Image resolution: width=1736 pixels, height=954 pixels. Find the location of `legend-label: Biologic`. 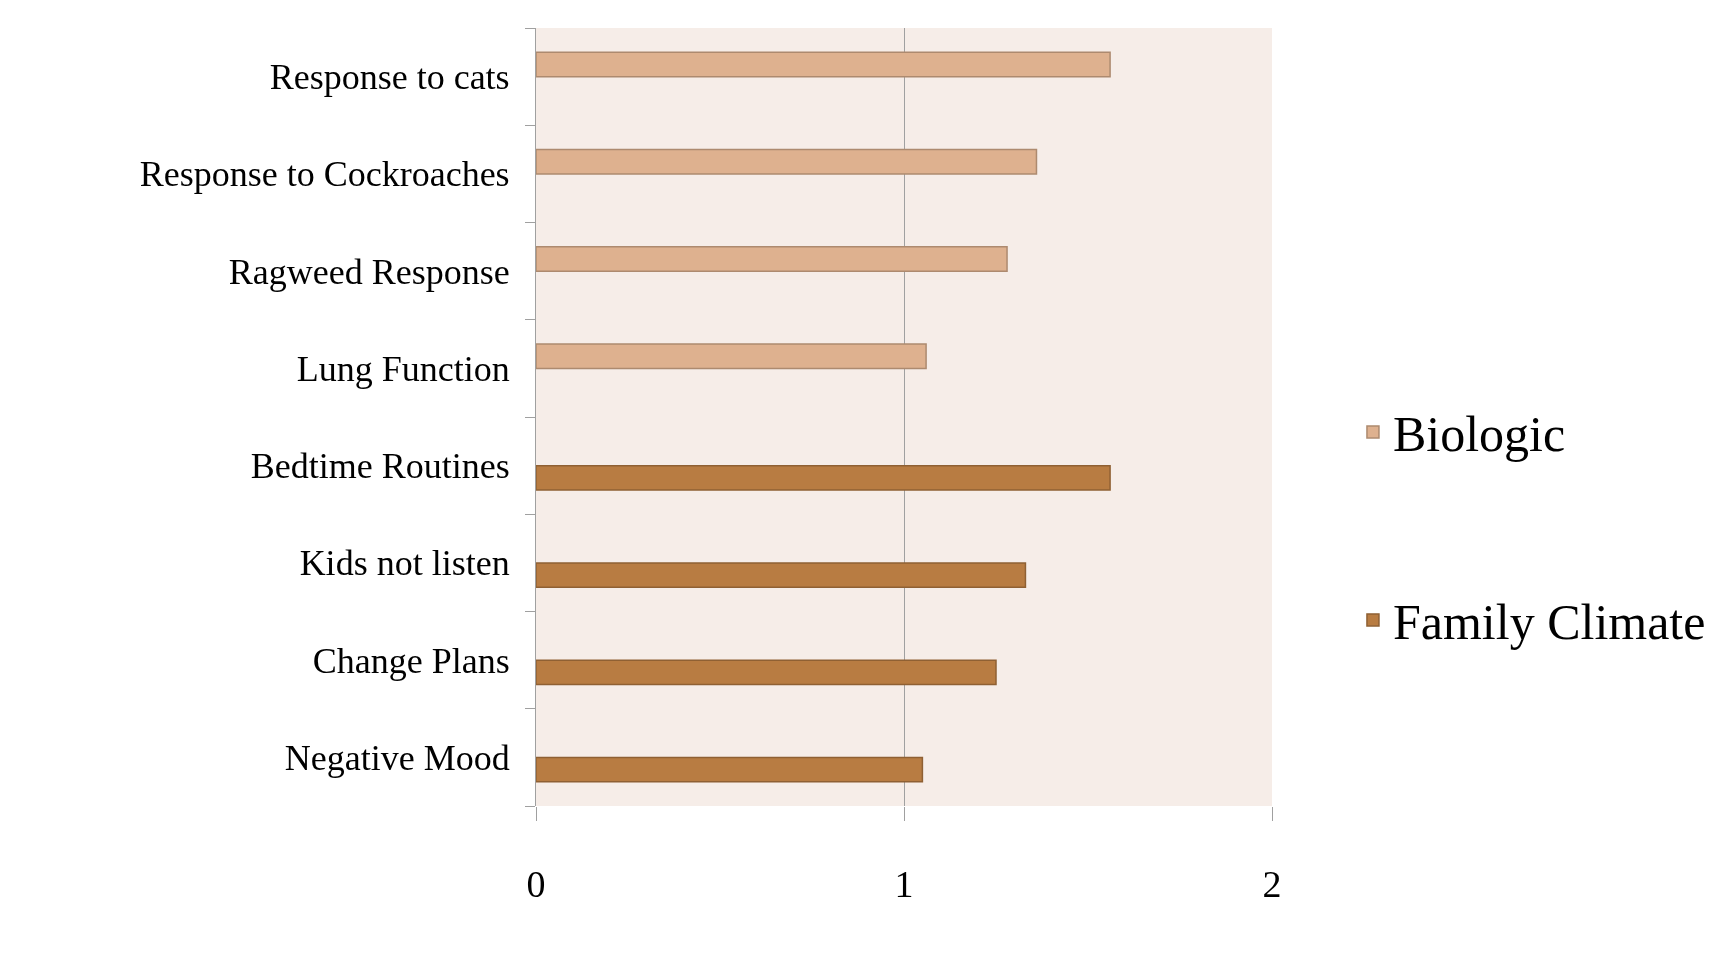

legend-label: Biologic is located at coordinates (1479, 434).